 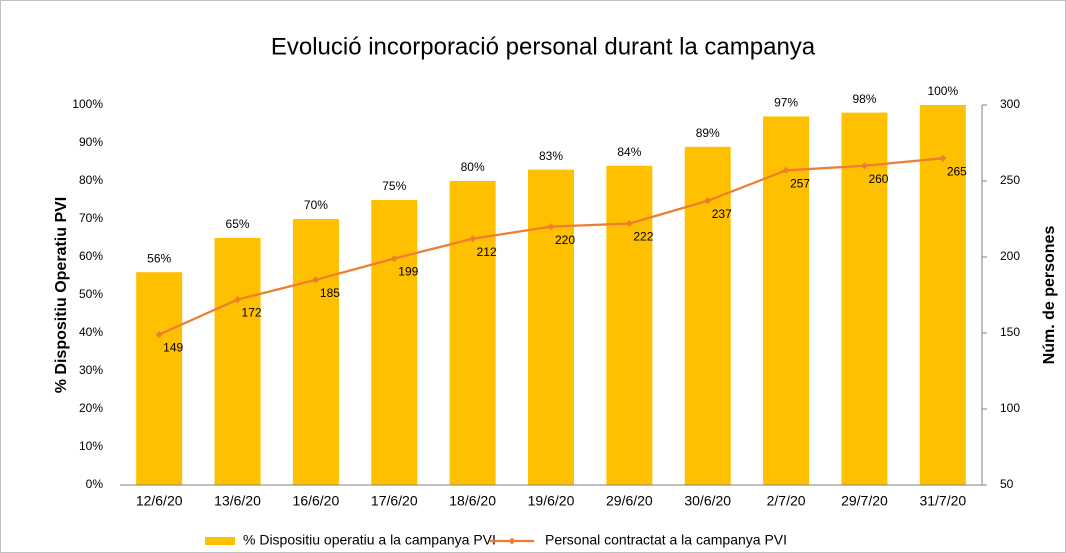 I want to click on y-tick-label: 0%, so click(x=95, y=484).